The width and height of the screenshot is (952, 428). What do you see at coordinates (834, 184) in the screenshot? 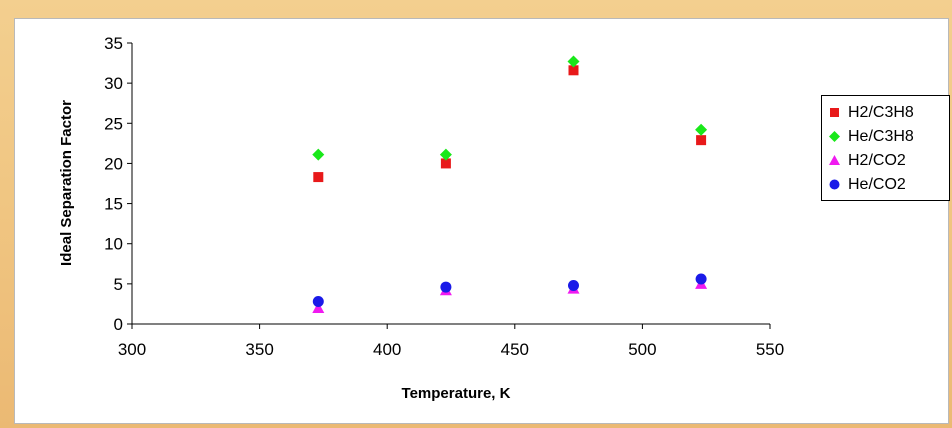
I see `circle-marker-icon` at bounding box center [834, 184].